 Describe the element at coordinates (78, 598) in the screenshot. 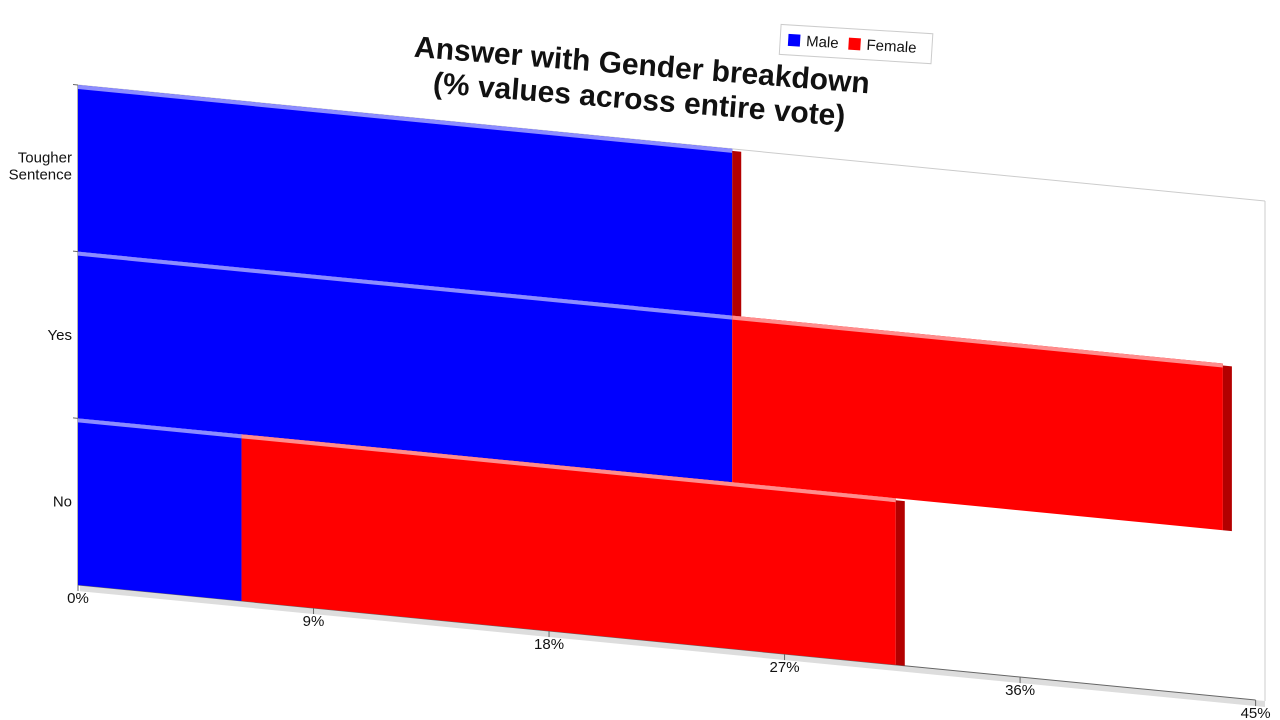

I see `x-tick-label: 0%` at that location.